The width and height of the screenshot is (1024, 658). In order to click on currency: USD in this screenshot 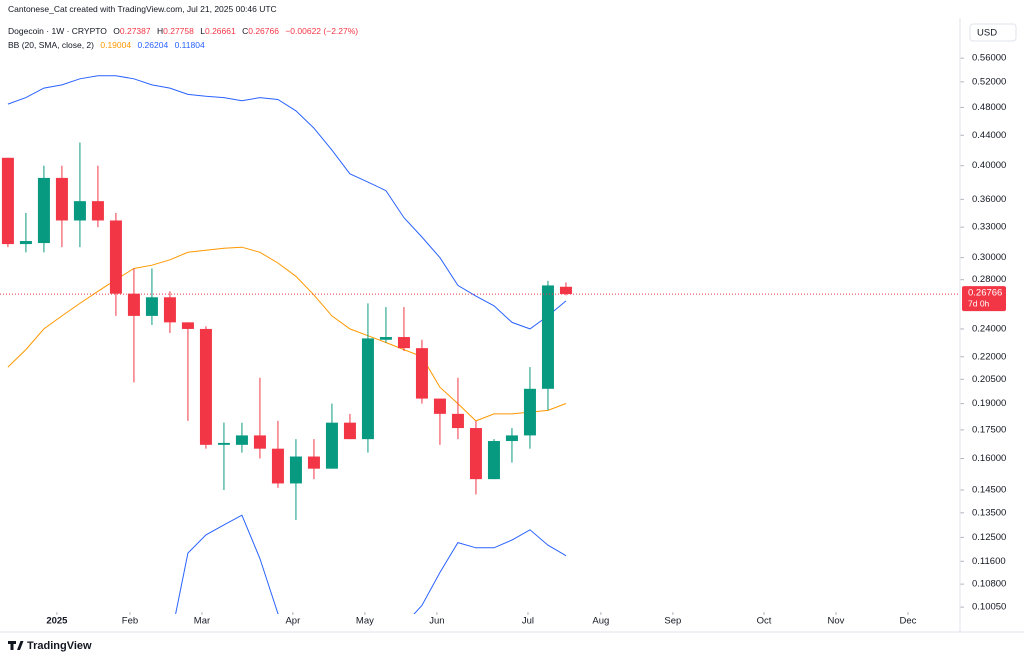, I will do `click(987, 33)`.